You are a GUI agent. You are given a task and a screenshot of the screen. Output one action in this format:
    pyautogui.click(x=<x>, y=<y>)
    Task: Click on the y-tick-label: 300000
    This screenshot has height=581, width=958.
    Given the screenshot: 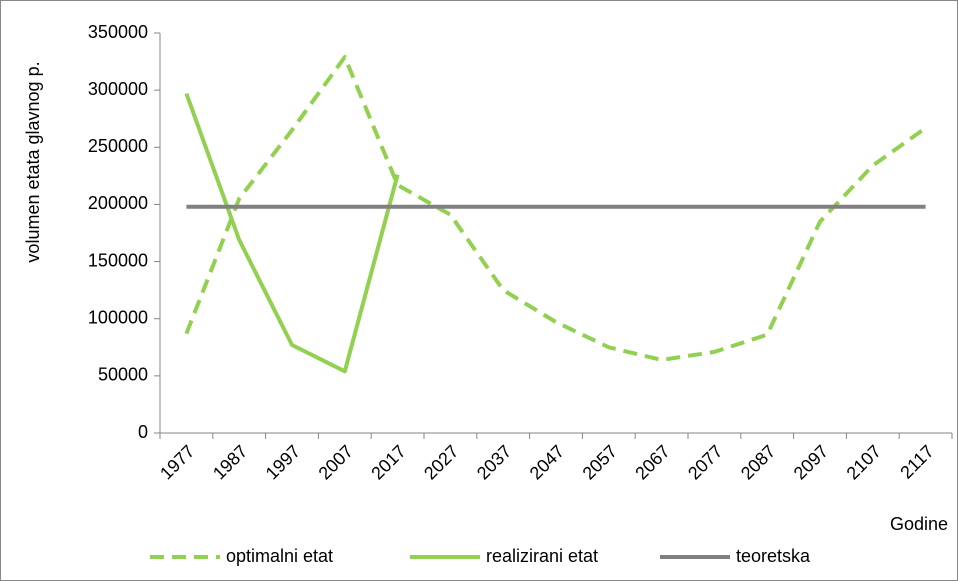 What is the action you would take?
    pyautogui.click(x=118, y=89)
    